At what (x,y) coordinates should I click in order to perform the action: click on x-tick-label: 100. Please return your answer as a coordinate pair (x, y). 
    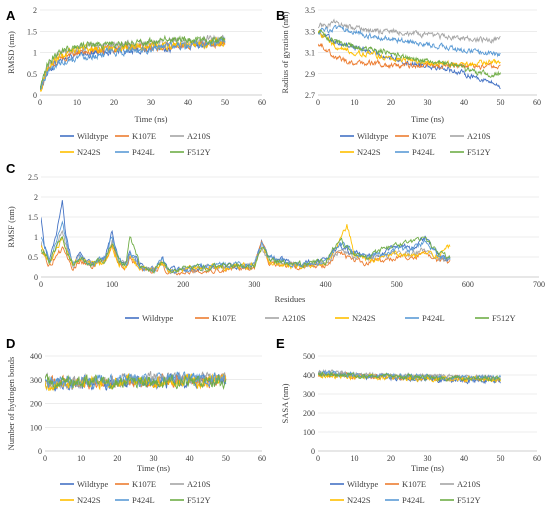
    Looking at the image, I should click on (112, 284).